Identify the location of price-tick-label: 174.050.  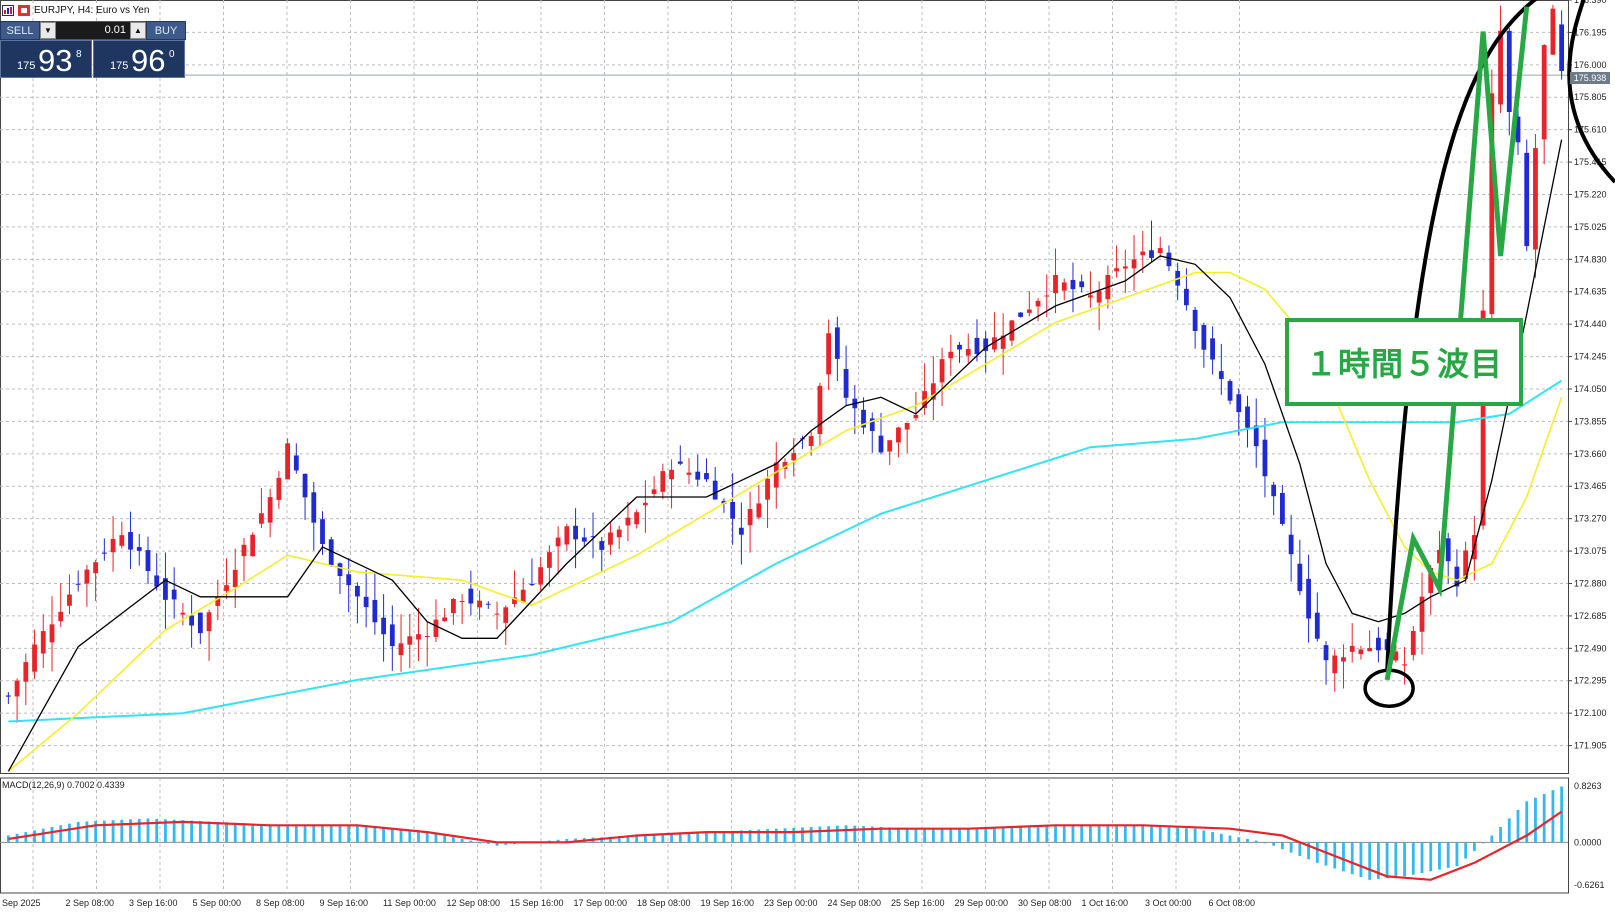
(1590, 389).